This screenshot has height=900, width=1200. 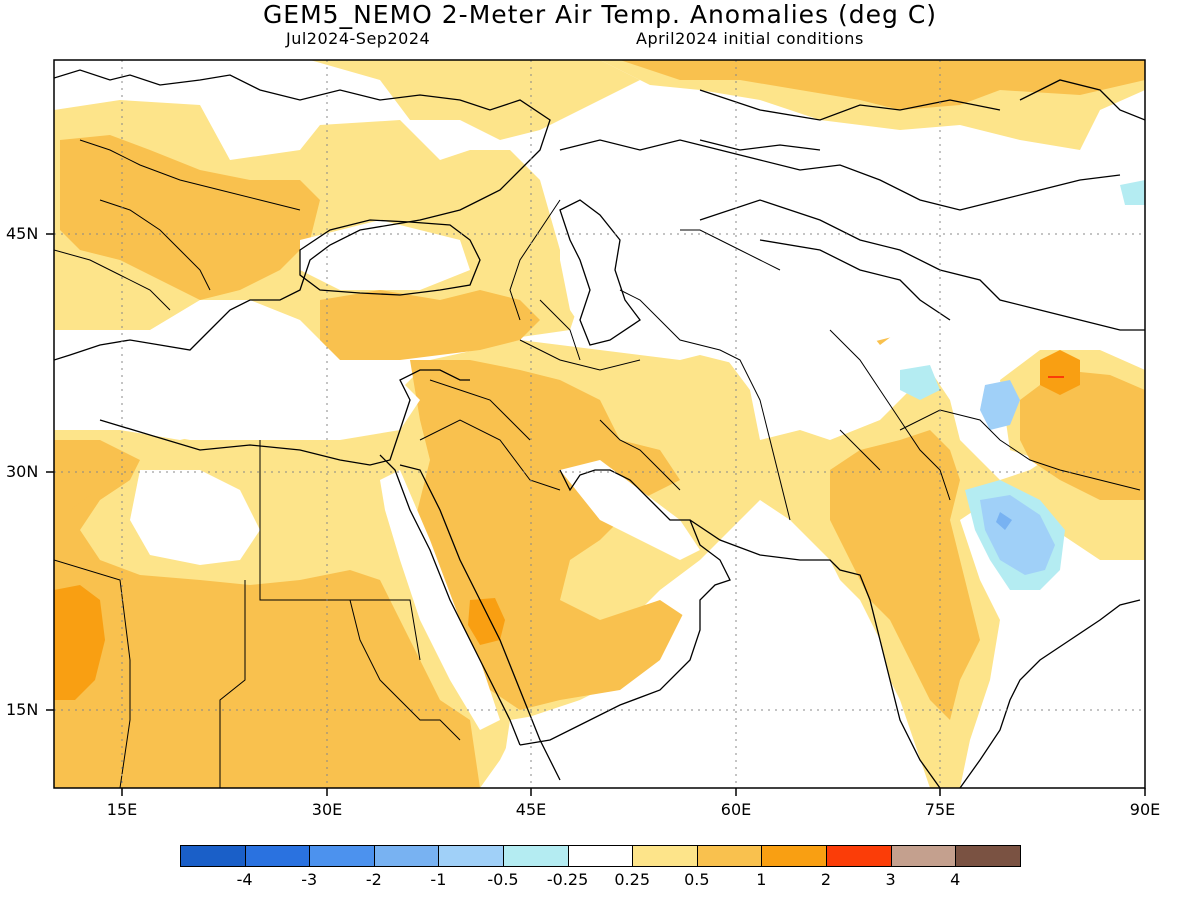 What do you see at coordinates (1132, 192) in the screenshot?
I see `anomaly-region-east-cool` at bounding box center [1132, 192].